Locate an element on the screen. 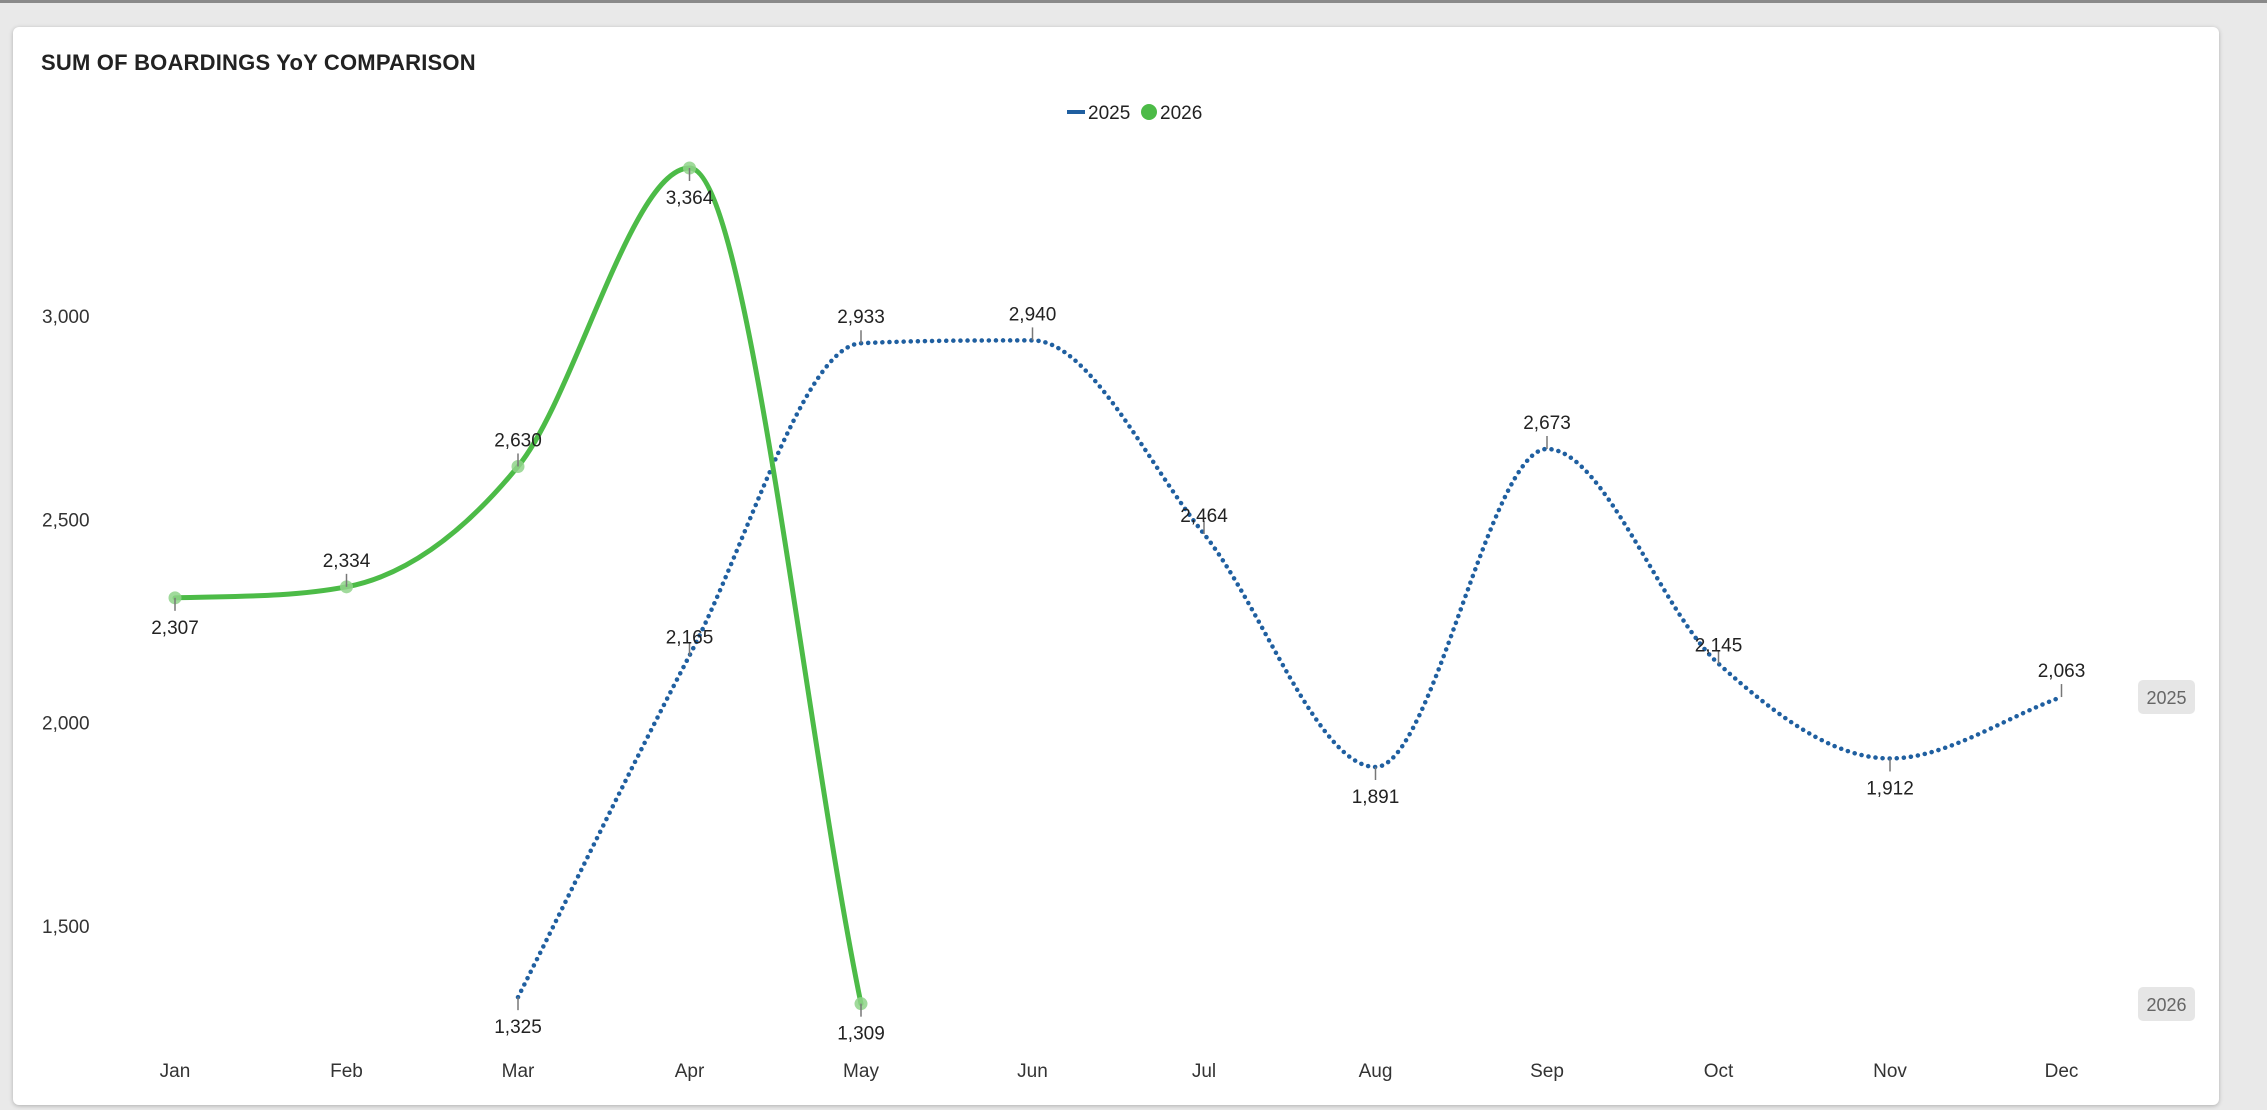 This screenshot has width=2267, height=1110. data-label-2026: 2,630 is located at coordinates (518, 440).